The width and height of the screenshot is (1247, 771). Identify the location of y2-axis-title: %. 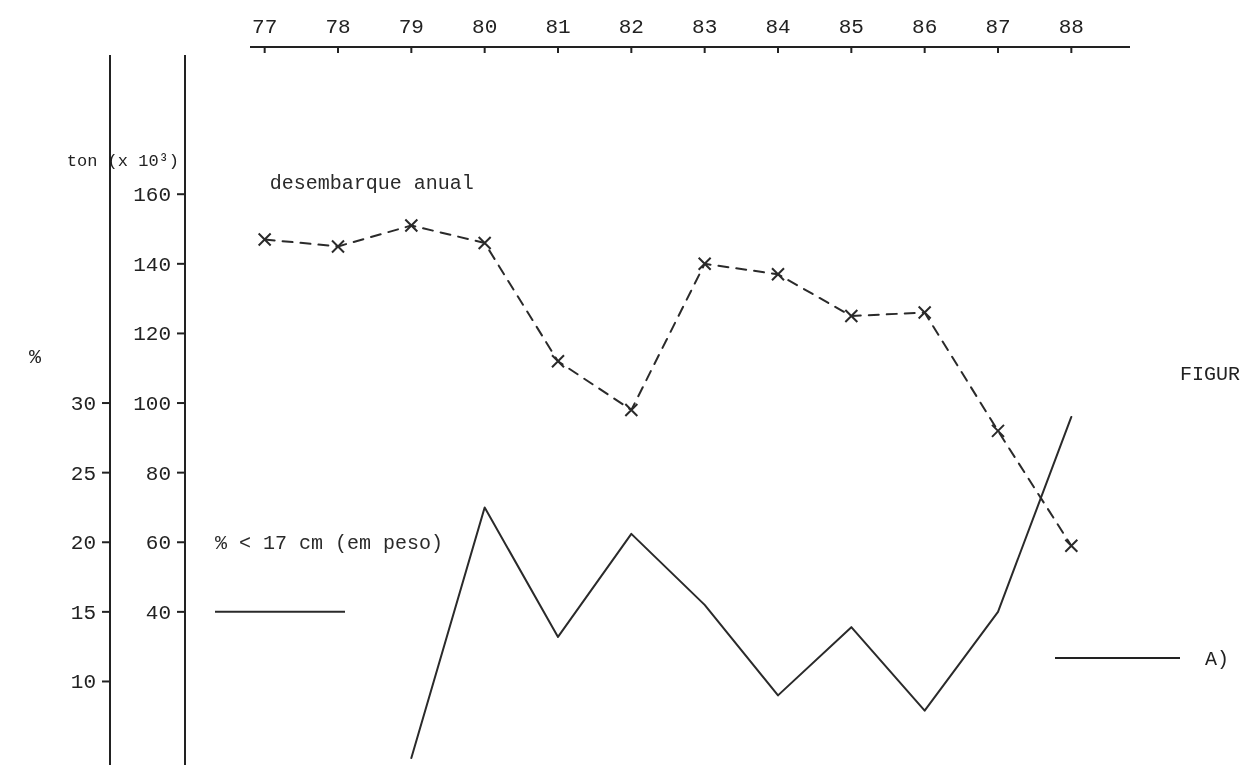
(35, 358).